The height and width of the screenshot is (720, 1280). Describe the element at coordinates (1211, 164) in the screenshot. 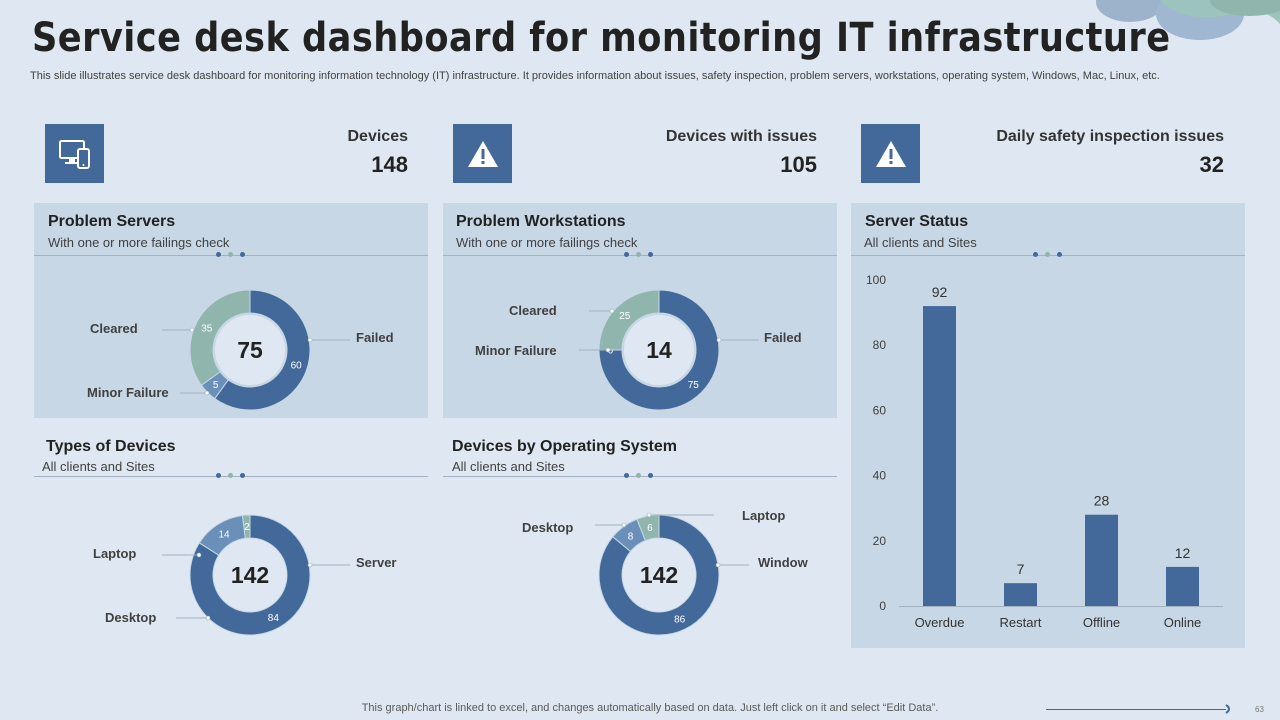

I see `kpi-safety-value: 32` at that location.